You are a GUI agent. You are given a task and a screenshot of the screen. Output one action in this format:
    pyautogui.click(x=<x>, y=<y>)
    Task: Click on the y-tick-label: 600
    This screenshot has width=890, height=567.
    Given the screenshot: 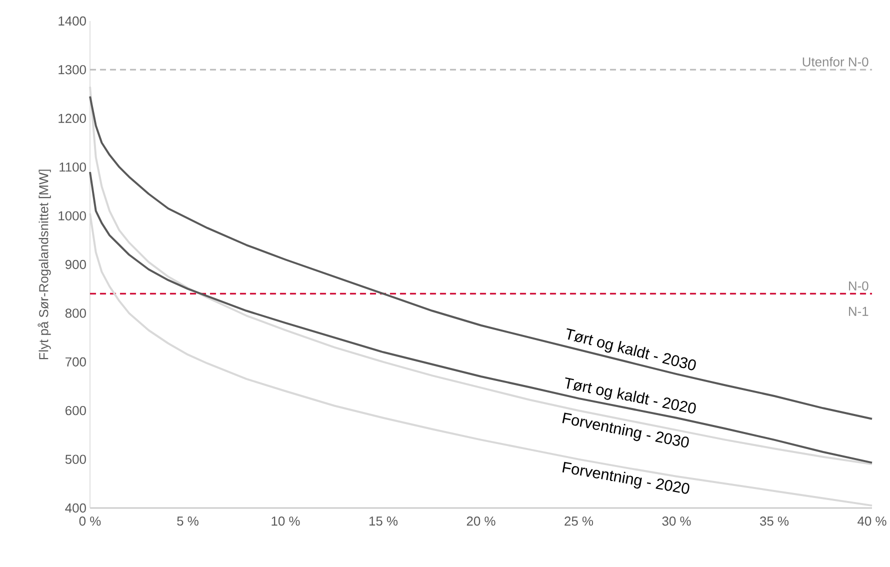 What is the action you would take?
    pyautogui.click(x=76, y=411)
    